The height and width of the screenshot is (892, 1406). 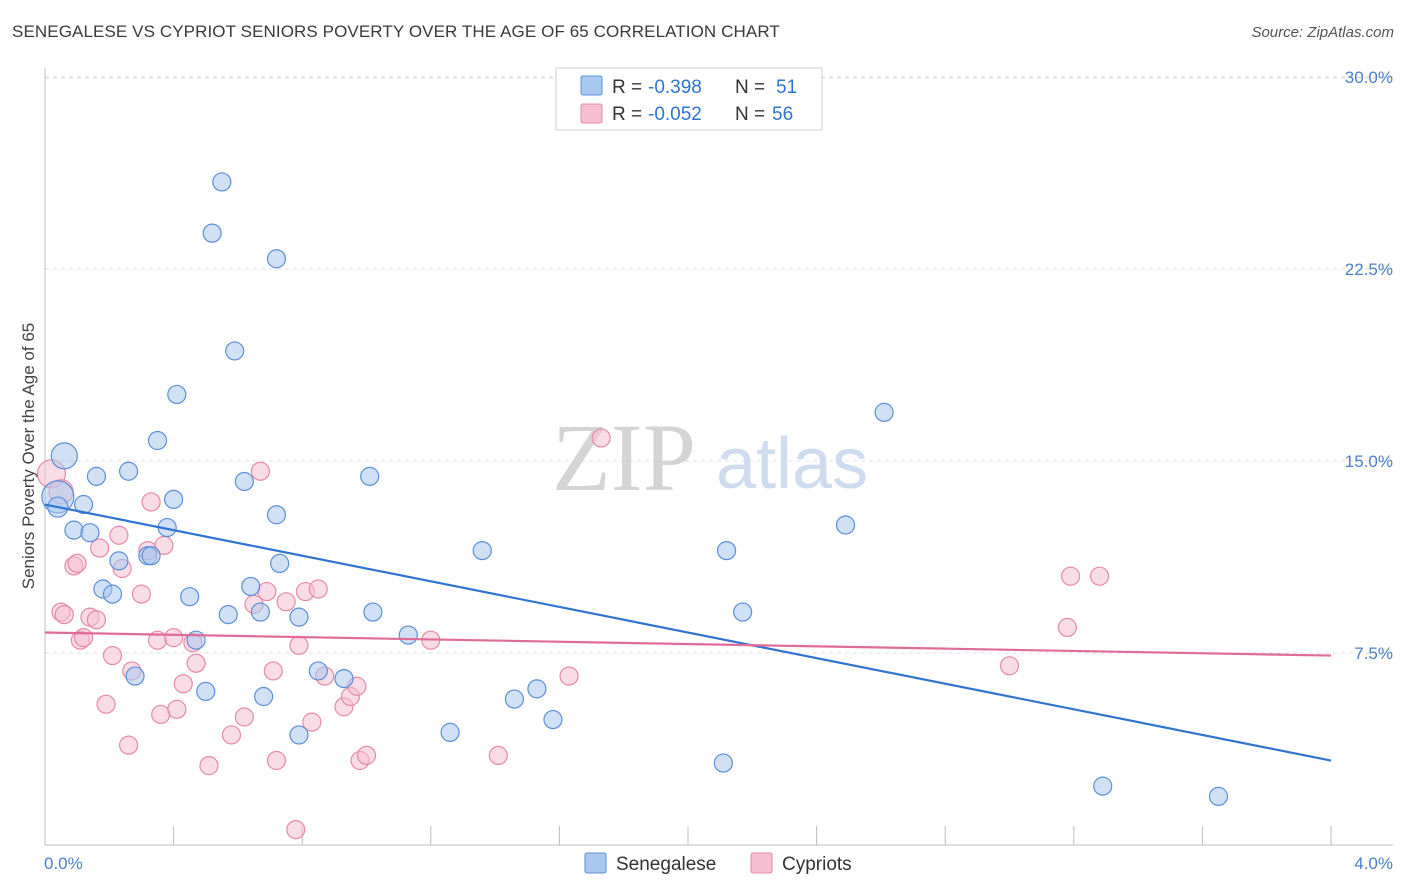 I want to click on y-axis-title: Seniors Poverty Over the Age of 65, so click(x=28, y=456).